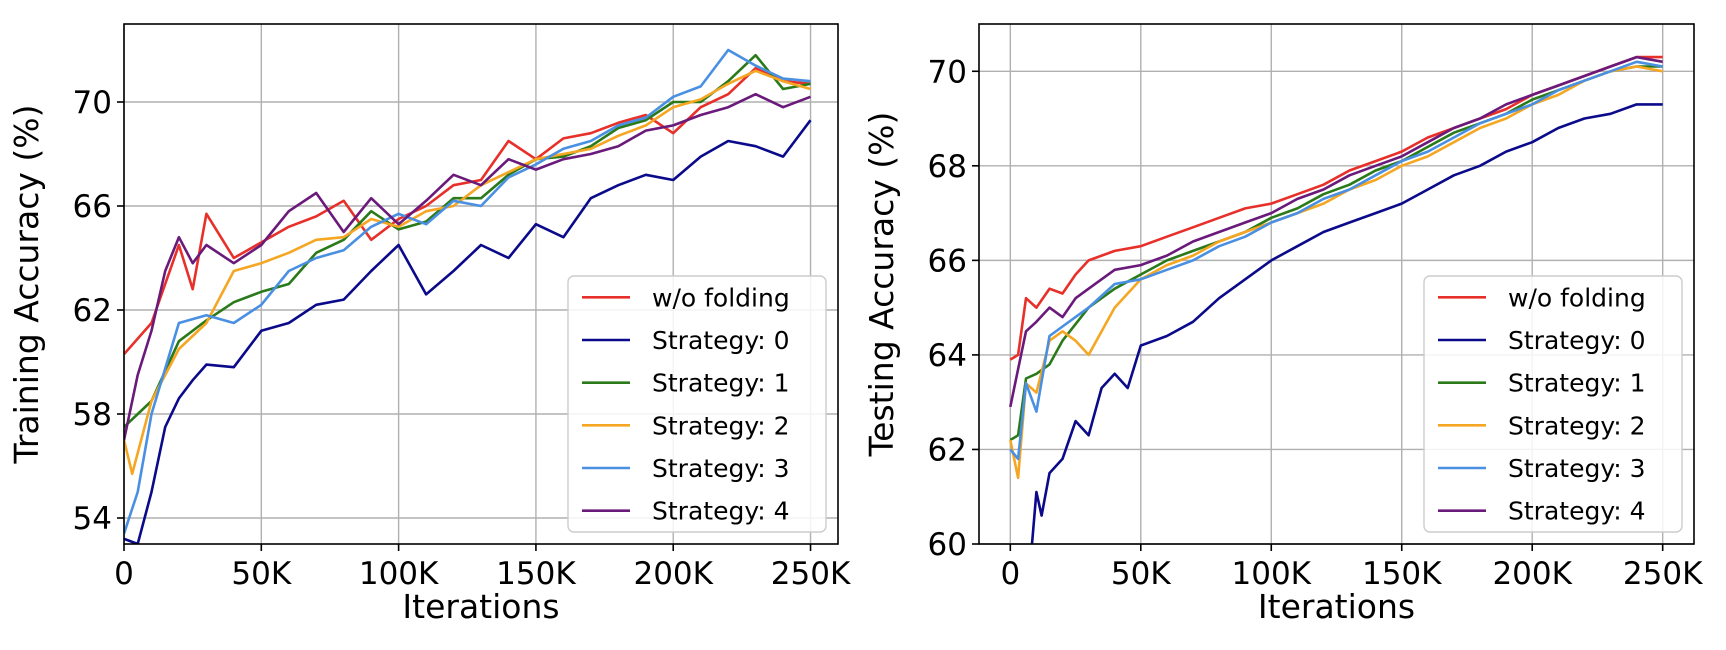 The height and width of the screenshot is (650, 1726). Describe the element at coordinates (947, 356) in the screenshot. I see `y-tick-label: 64` at that location.